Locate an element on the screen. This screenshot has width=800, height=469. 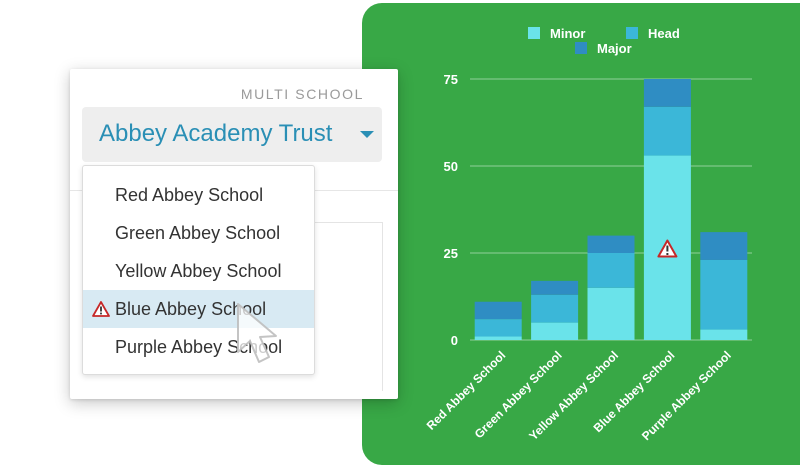
y-tick-label: 0 is located at coordinates (454, 340).